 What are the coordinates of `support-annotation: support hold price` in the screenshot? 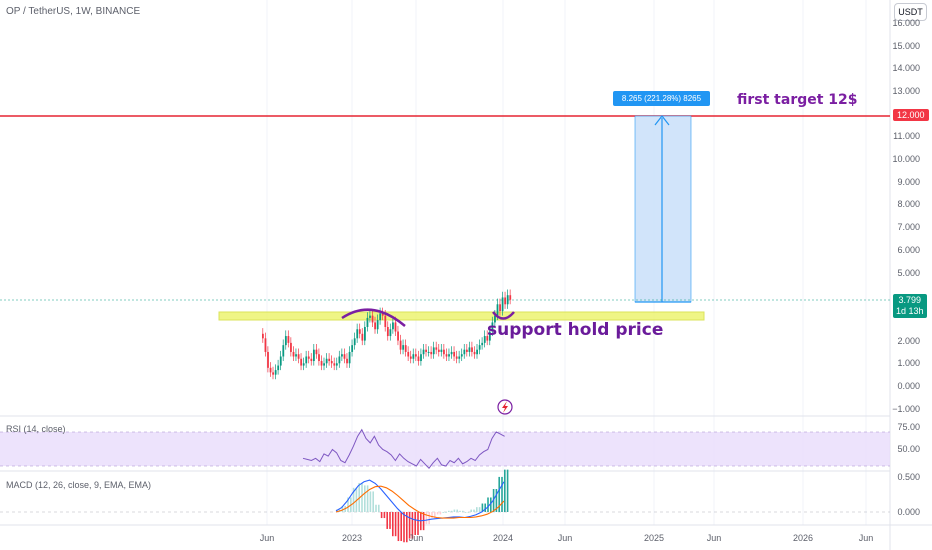 It's located at (575, 330).